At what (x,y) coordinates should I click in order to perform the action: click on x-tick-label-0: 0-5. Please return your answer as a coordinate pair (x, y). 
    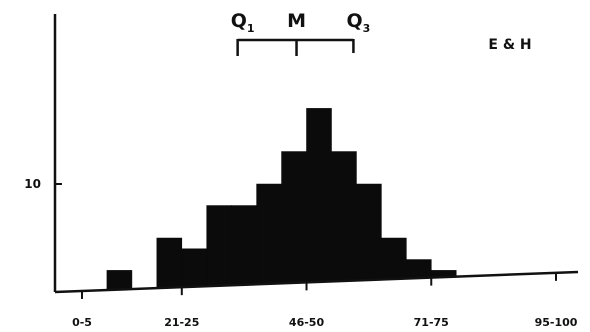
    Looking at the image, I should click on (82, 322).